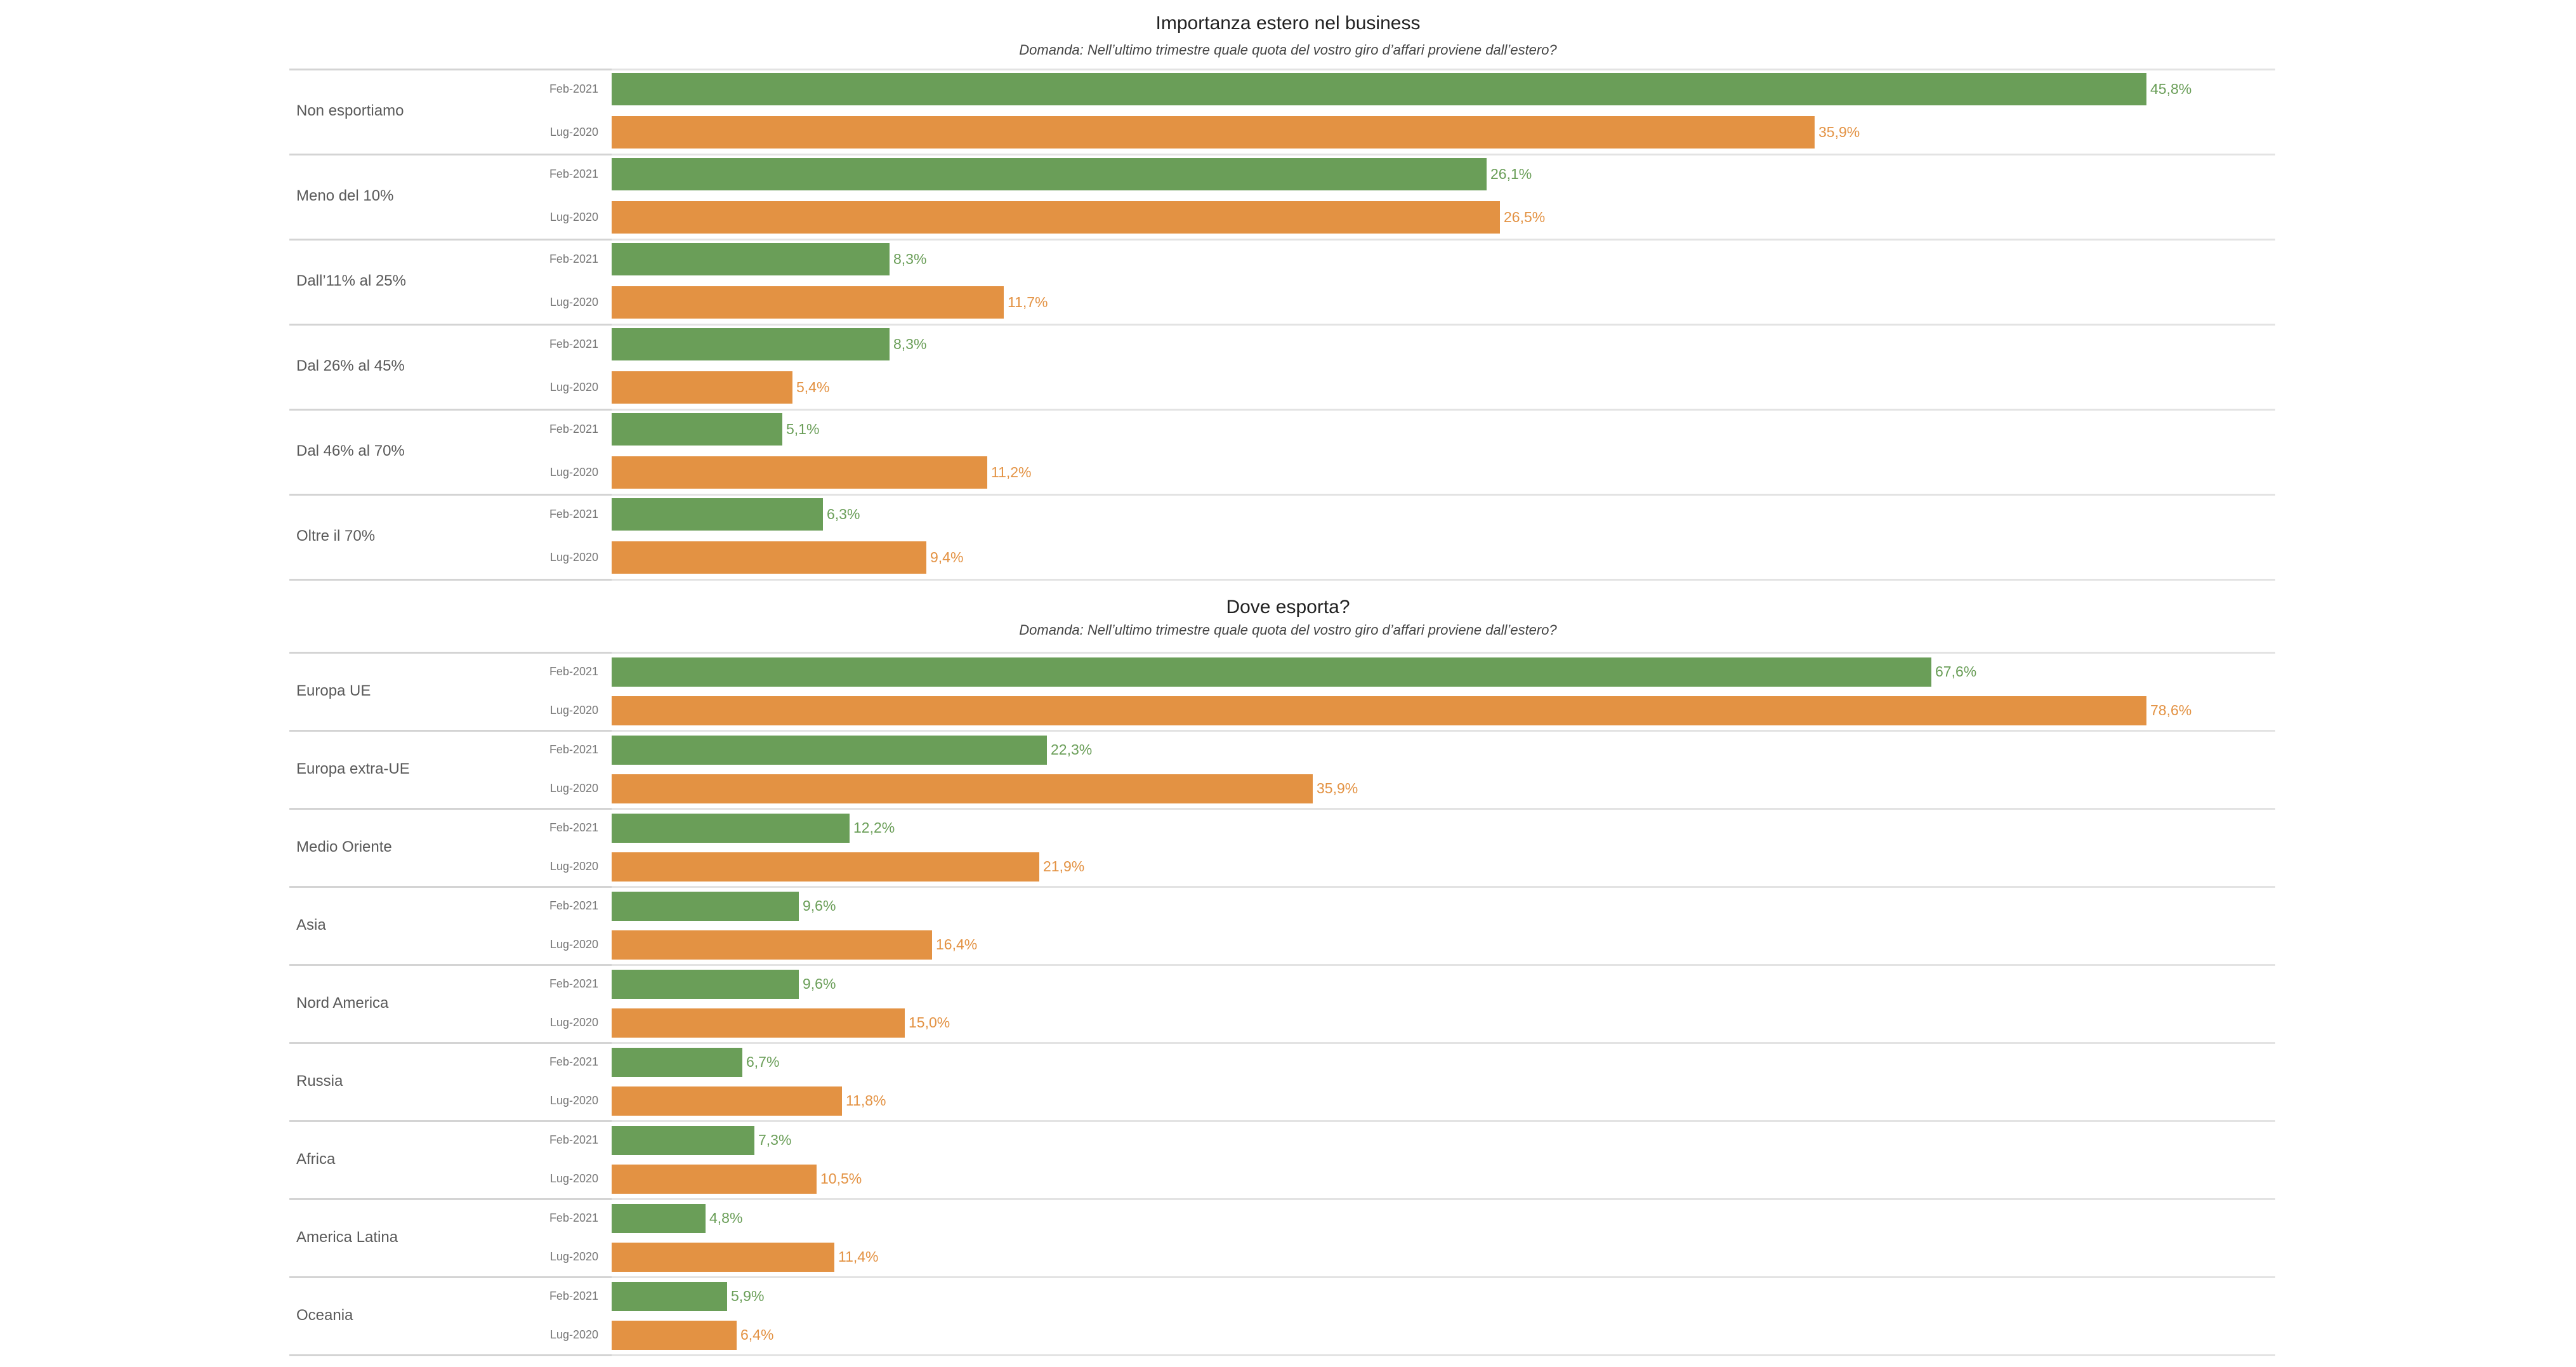 This screenshot has width=2576, height=1367. What do you see at coordinates (336, 536) in the screenshot?
I see `category-label: Oltre il 70%` at bounding box center [336, 536].